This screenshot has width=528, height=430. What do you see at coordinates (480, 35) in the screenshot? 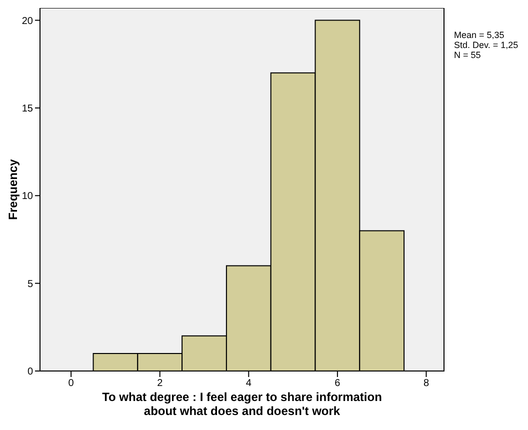
I see `text: Mean = 5,35` at bounding box center [480, 35].